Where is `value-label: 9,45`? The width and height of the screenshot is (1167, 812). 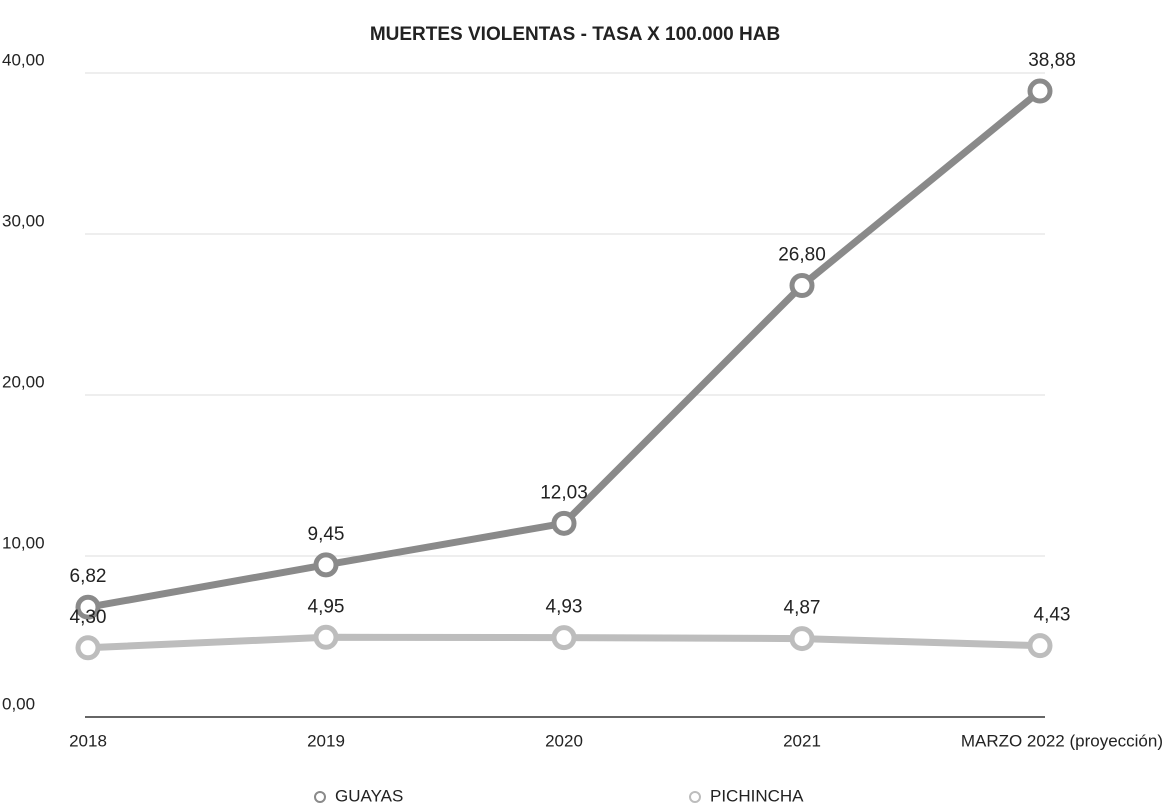 value-label: 9,45 is located at coordinates (326, 534).